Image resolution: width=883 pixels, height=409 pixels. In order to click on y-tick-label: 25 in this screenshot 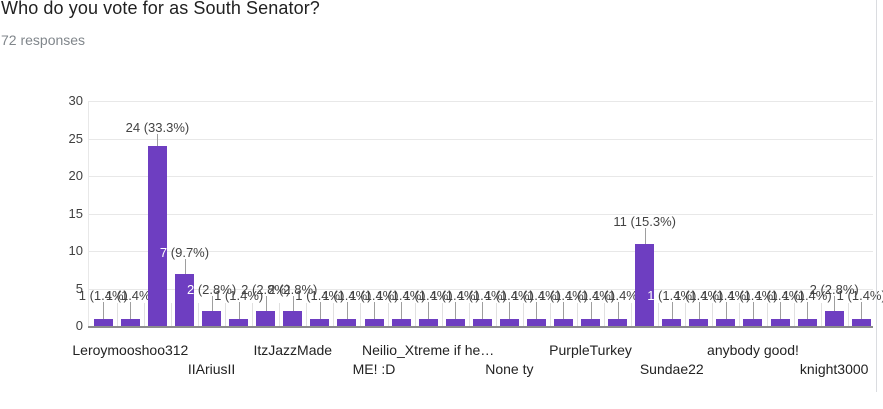, I will do `click(75, 138)`.